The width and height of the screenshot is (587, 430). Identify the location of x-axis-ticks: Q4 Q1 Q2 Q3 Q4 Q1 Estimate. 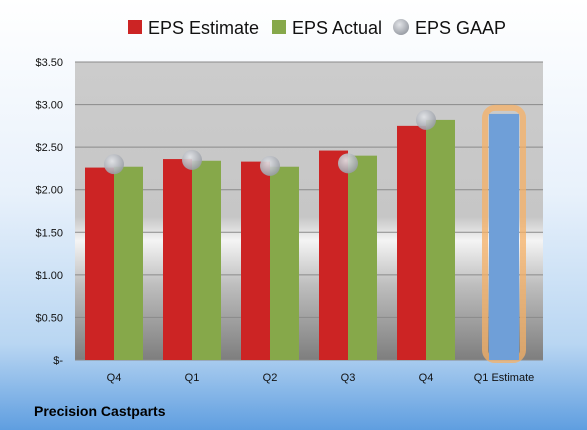
(321, 378).